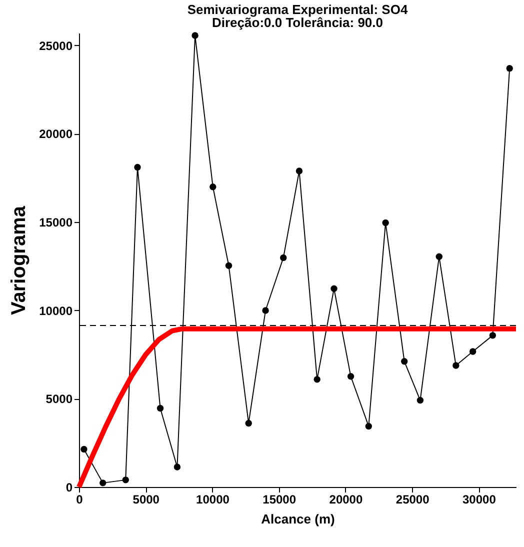  I want to click on y-tick-label: 25000, so click(56, 45).